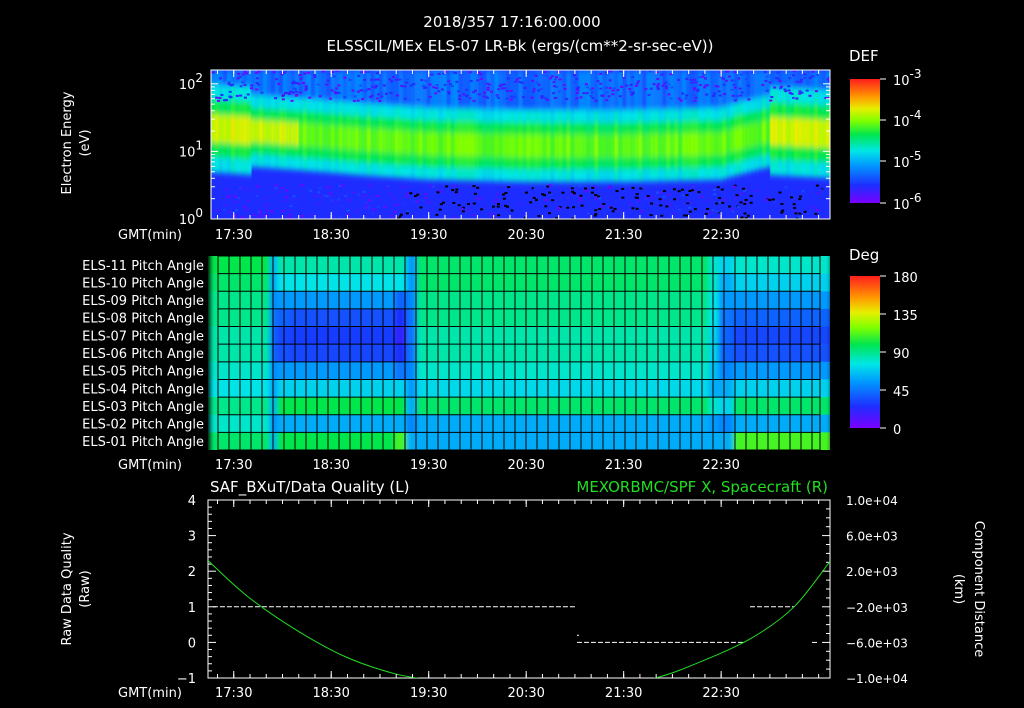 Image resolution: width=1024 pixels, height=708 pixels. What do you see at coordinates (192, 572) in the screenshot?
I see `left-tick-label: 2` at bounding box center [192, 572].